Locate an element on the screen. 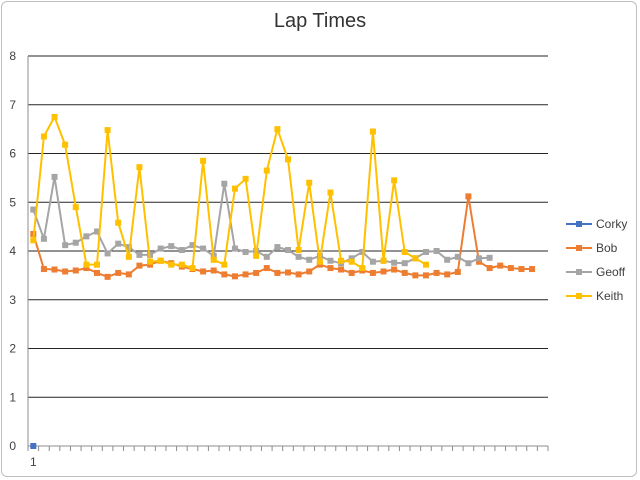 This screenshot has width=640, height=480. y-tick-label: 0 is located at coordinates (12, 446).